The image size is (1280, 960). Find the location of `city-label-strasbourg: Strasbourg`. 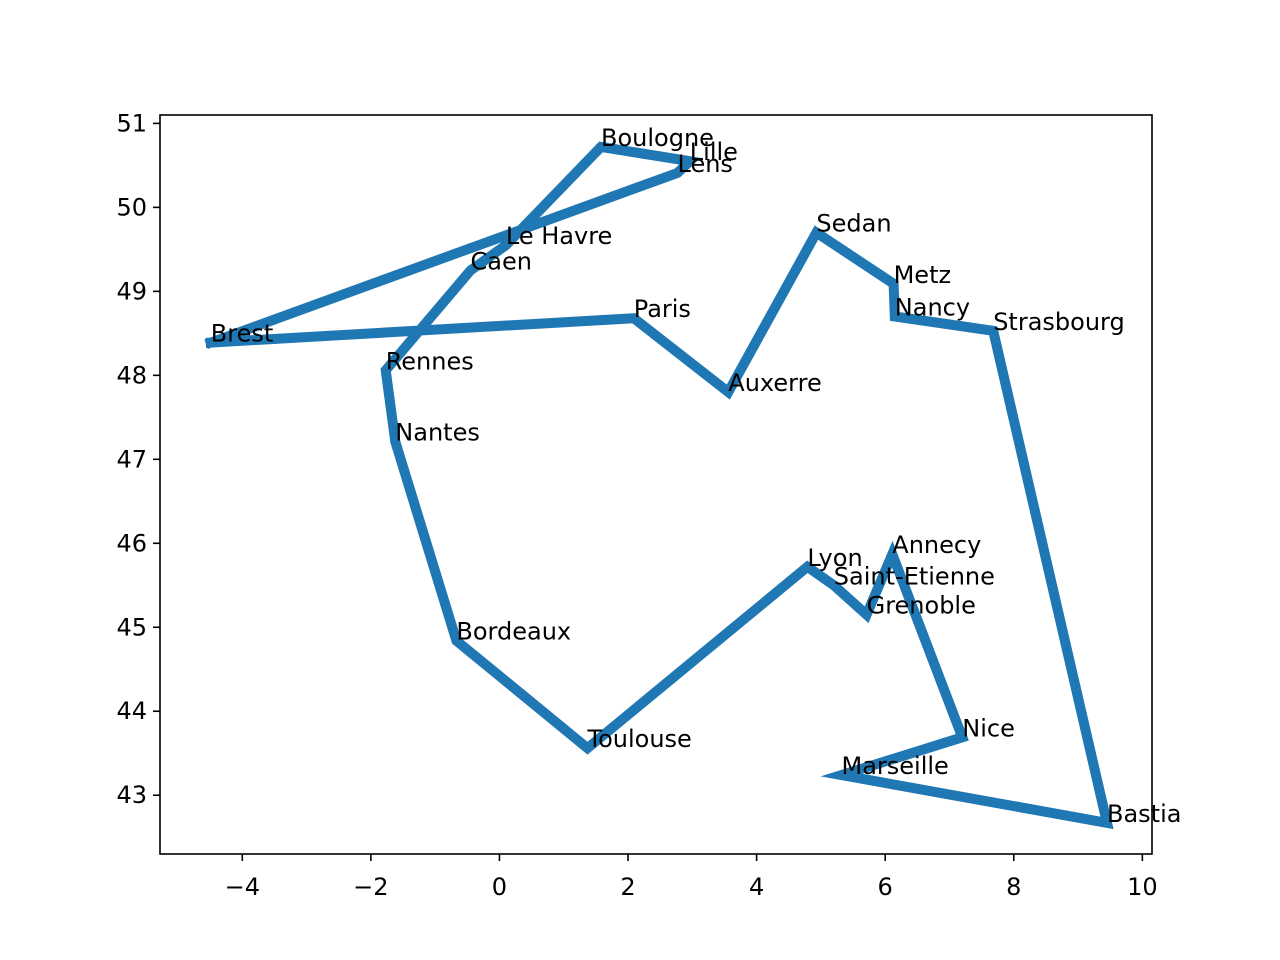

city-label-strasbourg: Strasbourg is located at coordinates (1059, 322).